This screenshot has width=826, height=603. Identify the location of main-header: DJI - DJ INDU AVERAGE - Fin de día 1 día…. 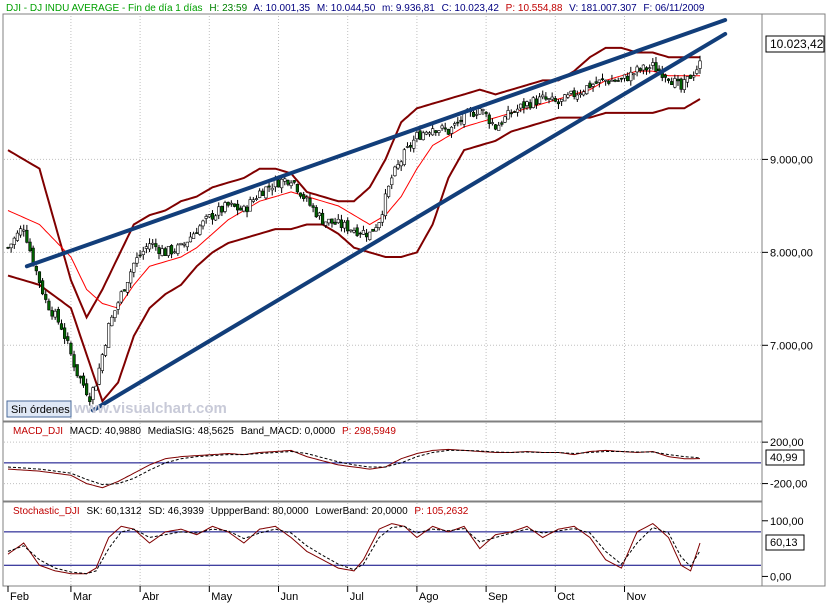
(355, 8).